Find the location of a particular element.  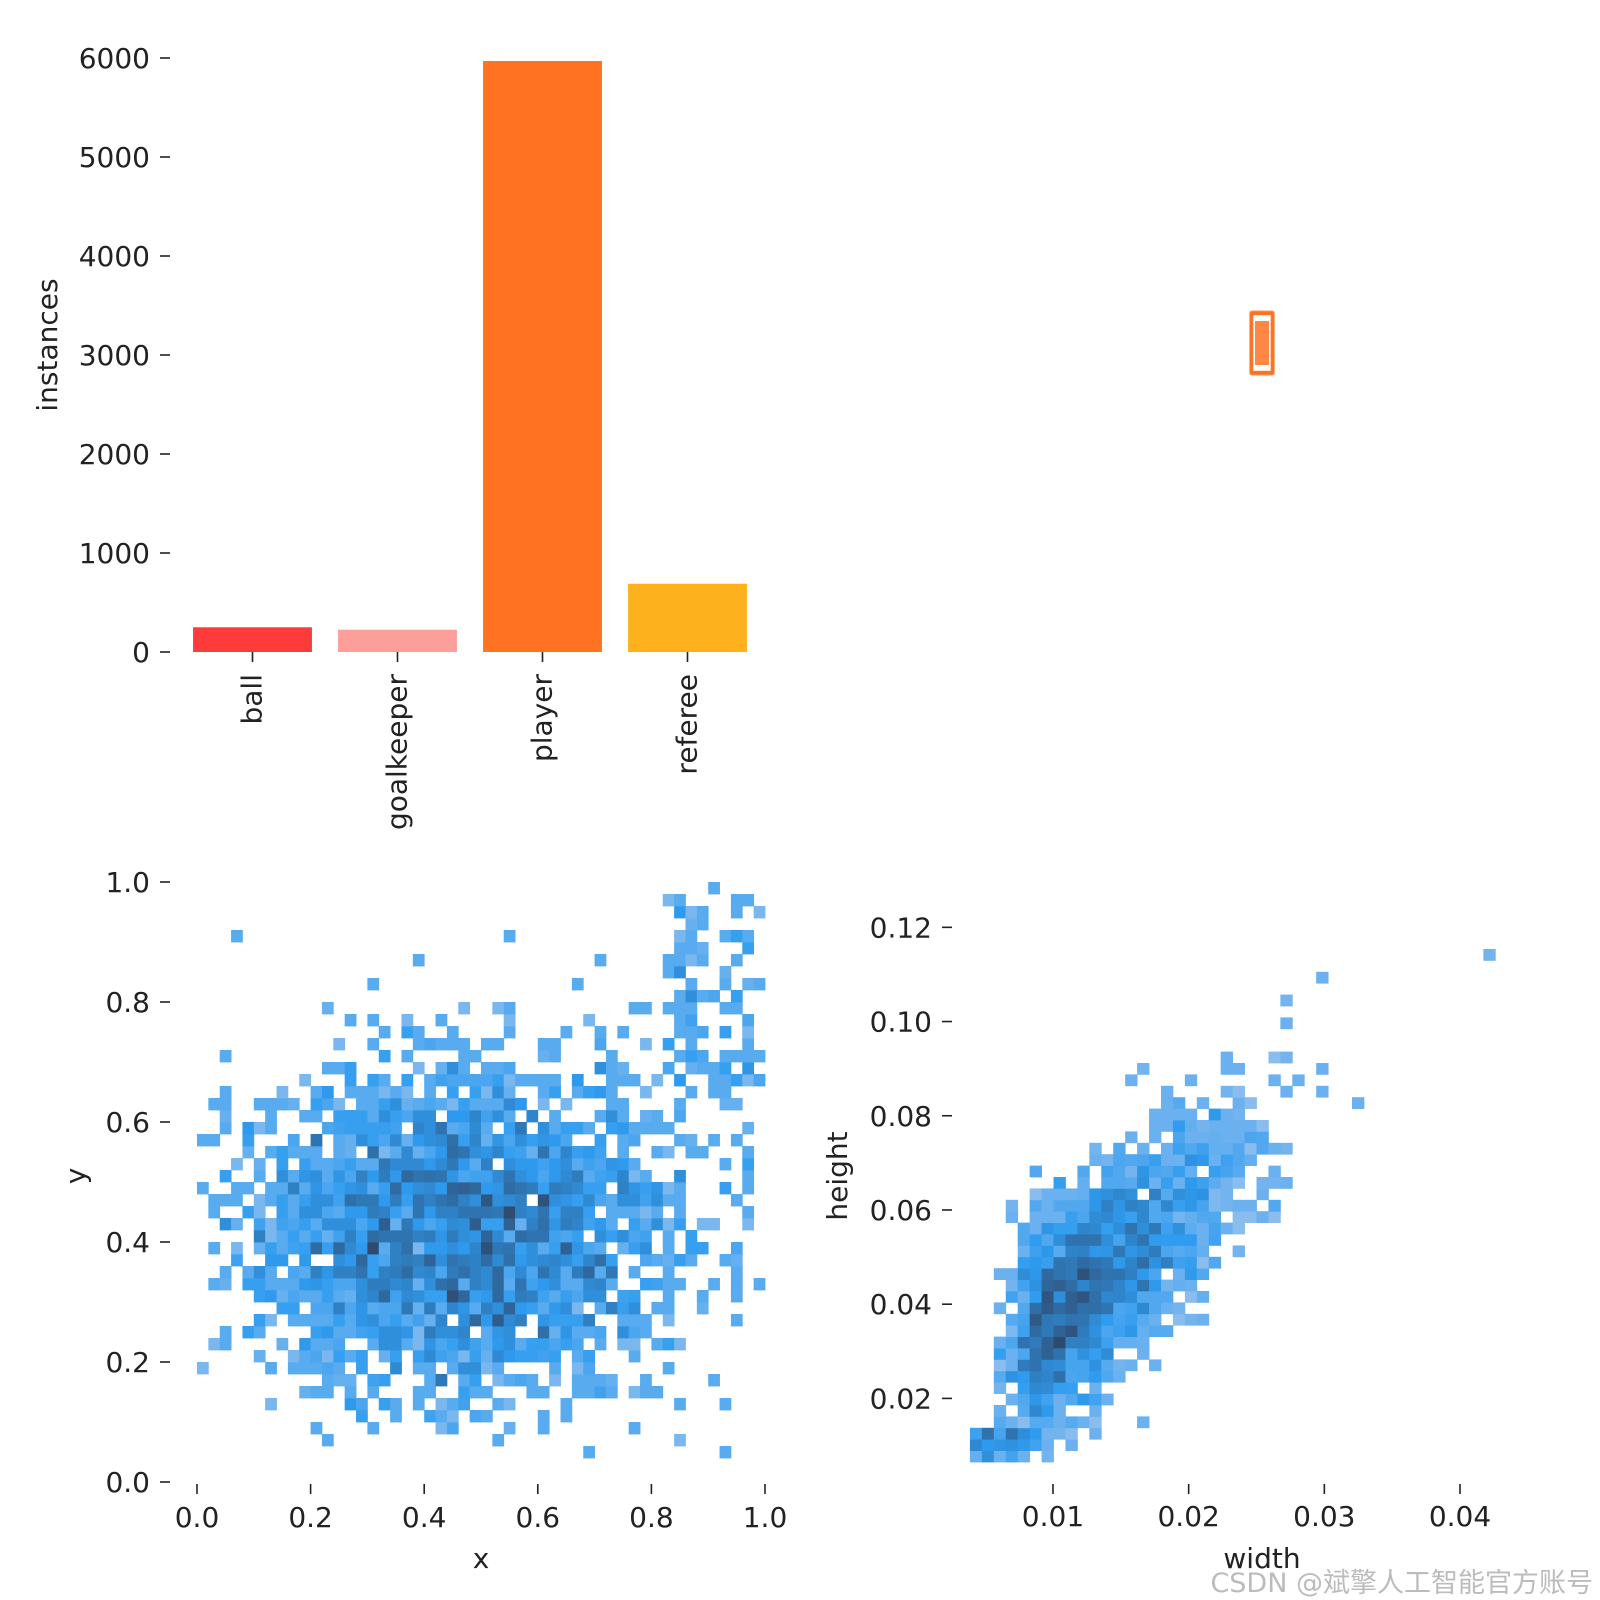

x-tick-label-goalkeeper: goalkeeper is located at coordinates (397, 752).